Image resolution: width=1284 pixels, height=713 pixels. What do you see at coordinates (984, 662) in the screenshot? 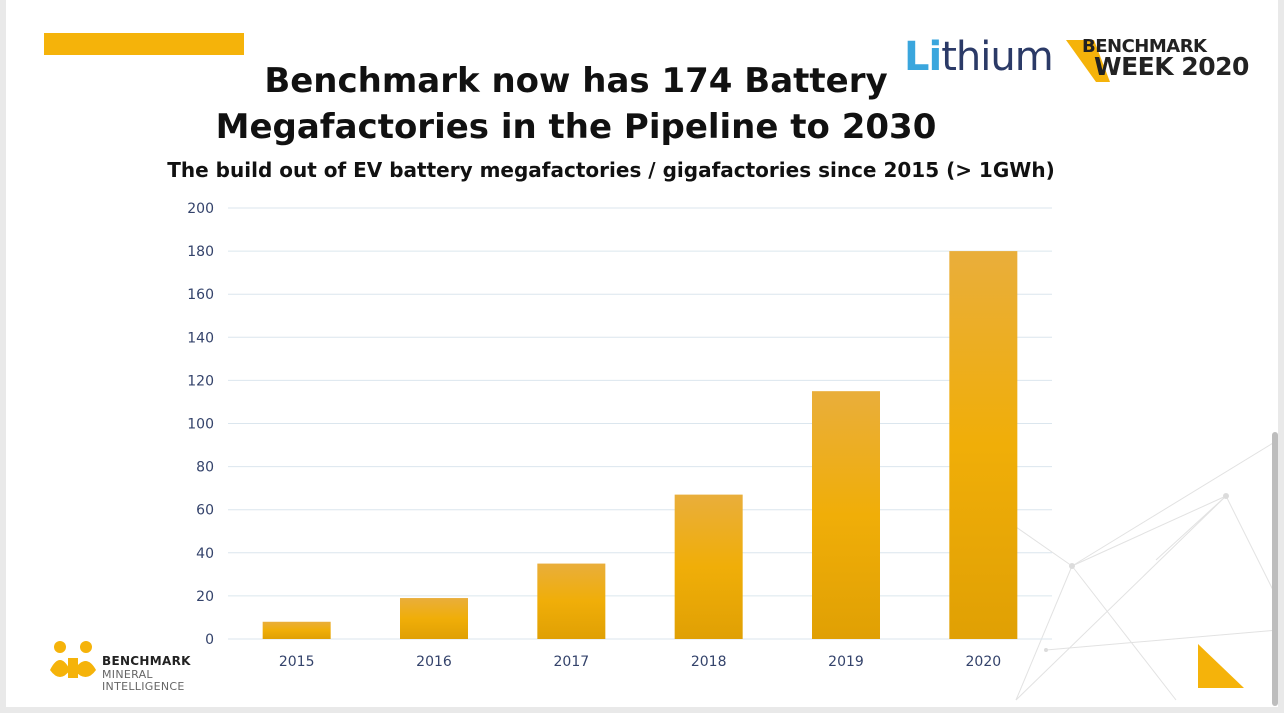
I see `x-tick-label: 2020` at bounding box center [984, 662].